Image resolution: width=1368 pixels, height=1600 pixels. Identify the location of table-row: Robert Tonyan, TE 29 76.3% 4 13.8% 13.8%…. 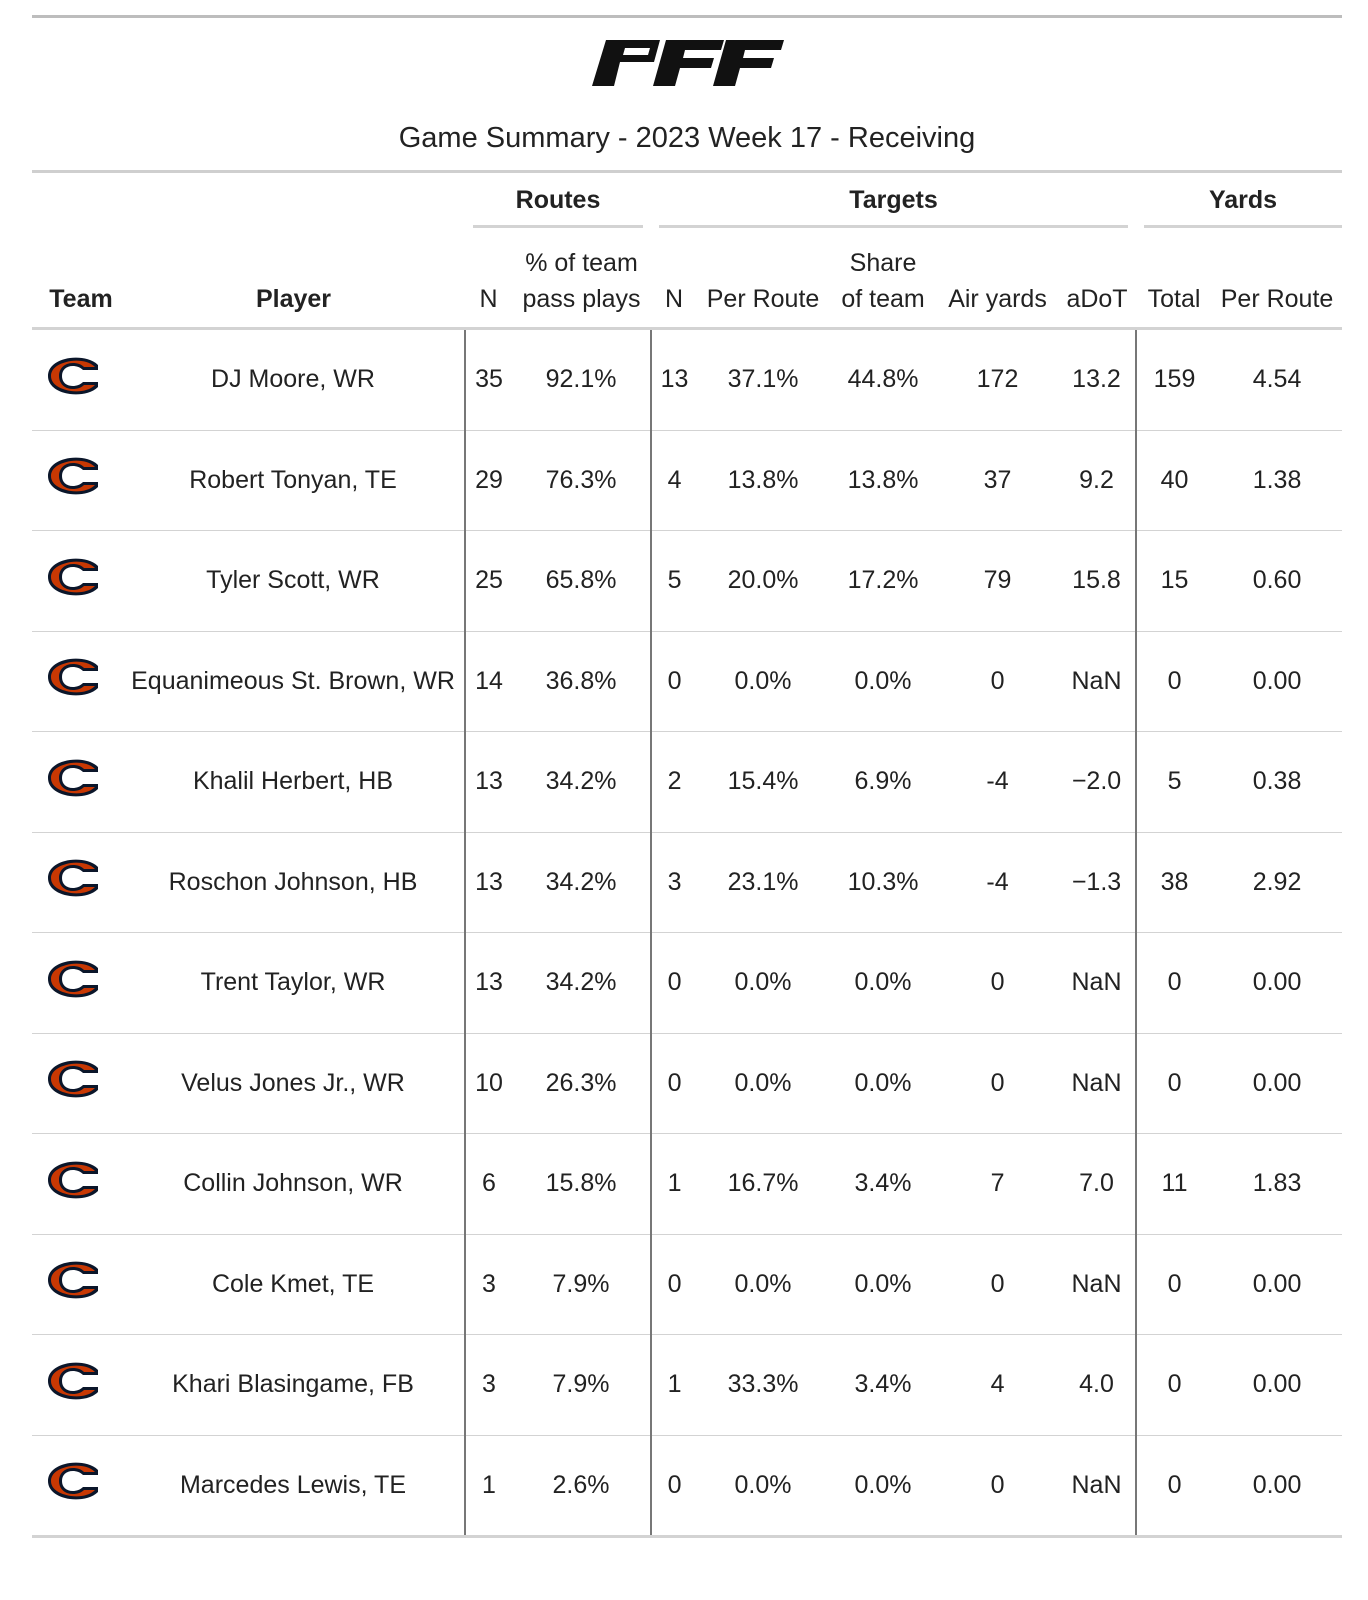
(687, 480).